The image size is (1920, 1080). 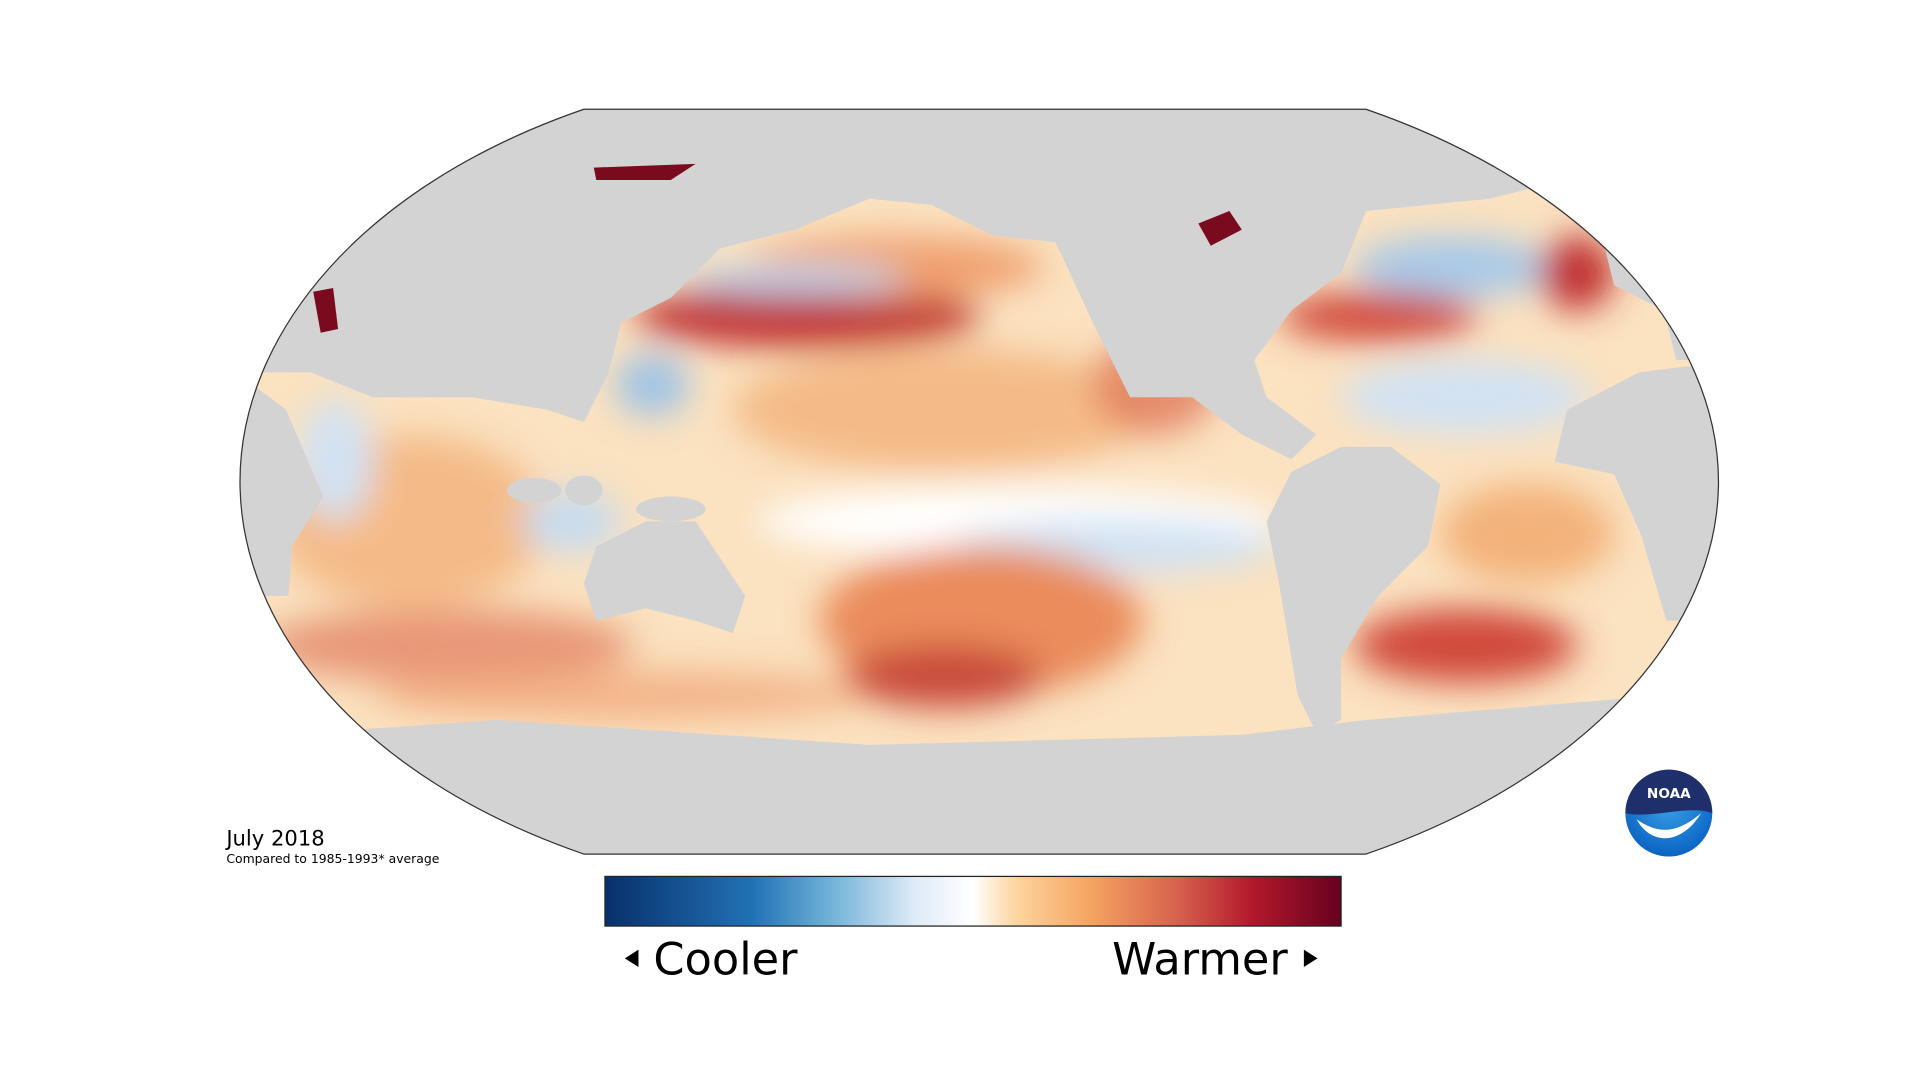 What do you see at coordinates (631, 958) in the screenshot?
I see `cooler-arrow` at bounding box center [631, 958].